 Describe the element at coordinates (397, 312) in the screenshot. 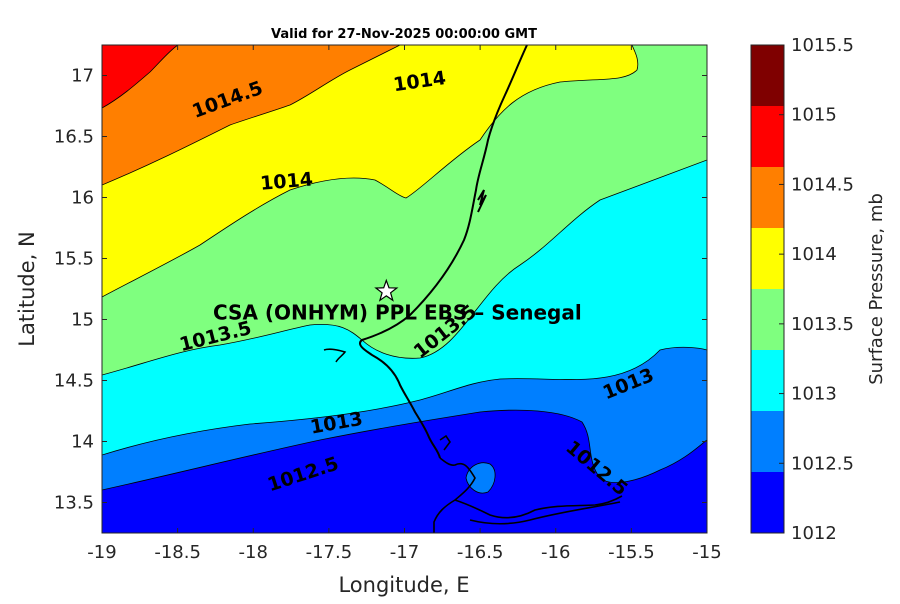

I see `site-label: CSA (ONHYM) PPL EBS – Senegal` at that location.